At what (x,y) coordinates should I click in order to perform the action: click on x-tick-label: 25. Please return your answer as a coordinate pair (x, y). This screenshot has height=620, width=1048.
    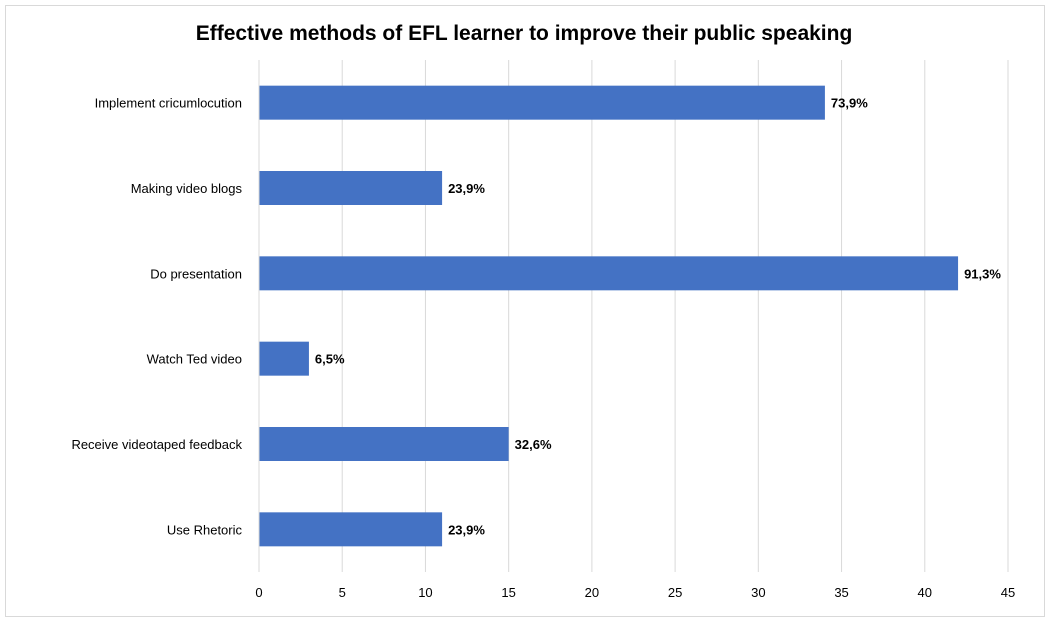
    Looking at the image, I should click on (675, 592).